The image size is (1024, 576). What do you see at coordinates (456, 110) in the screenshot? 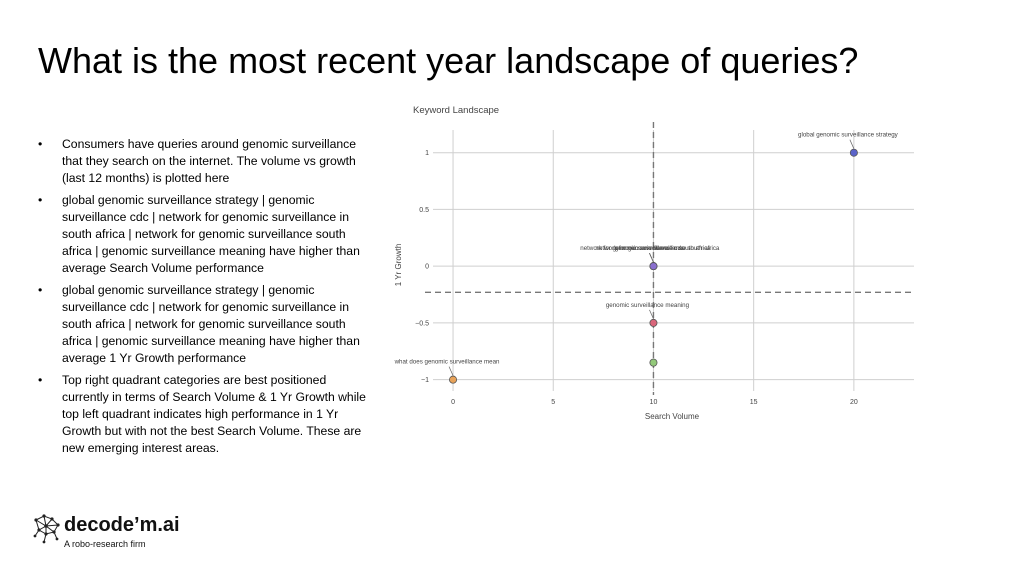
I see `chart-title: Keyword Landscape` at bounding box center [456, 110].